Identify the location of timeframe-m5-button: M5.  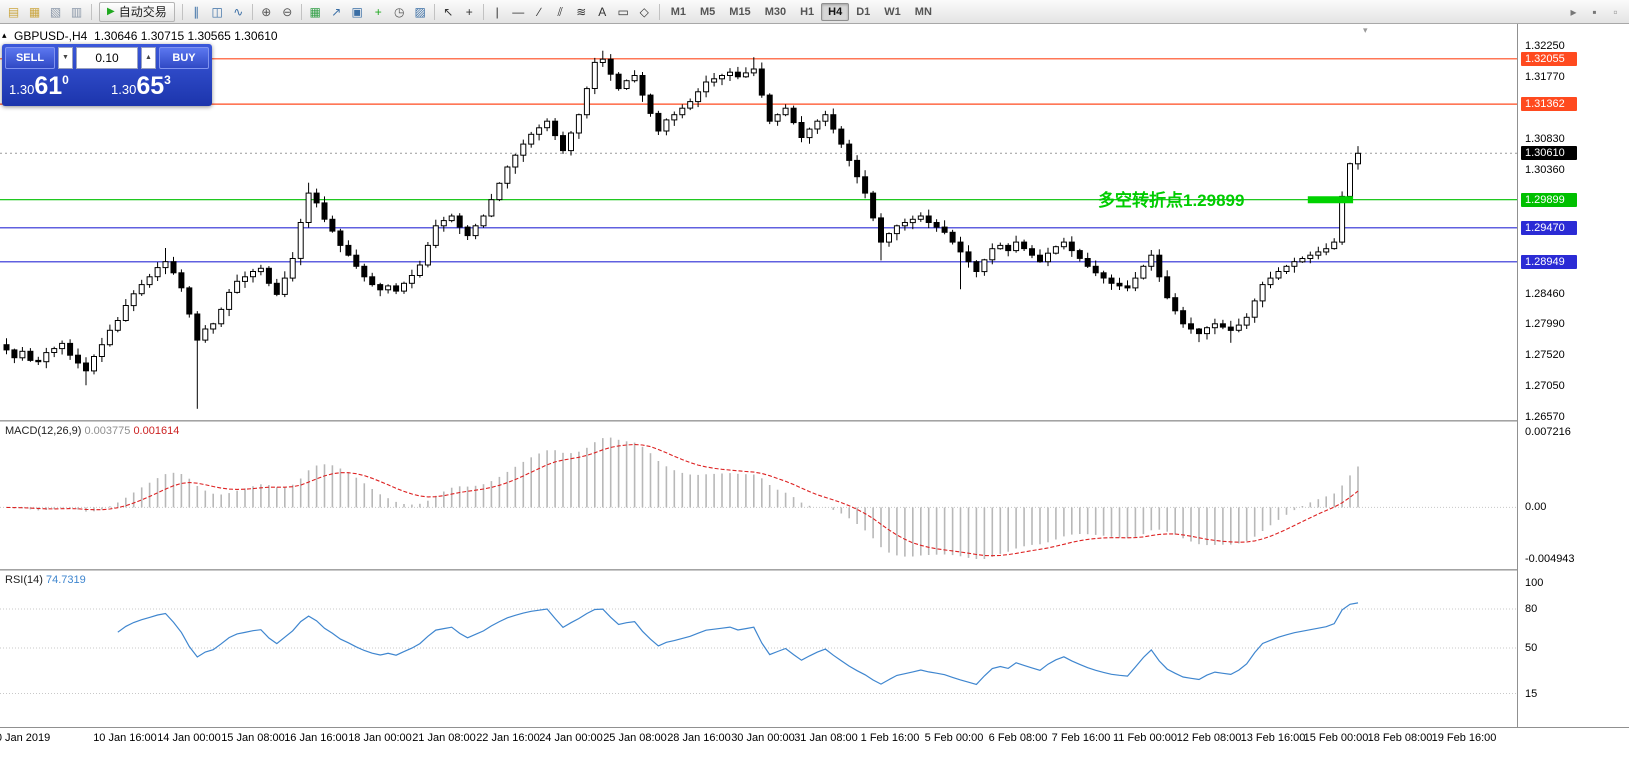
(708, 11).